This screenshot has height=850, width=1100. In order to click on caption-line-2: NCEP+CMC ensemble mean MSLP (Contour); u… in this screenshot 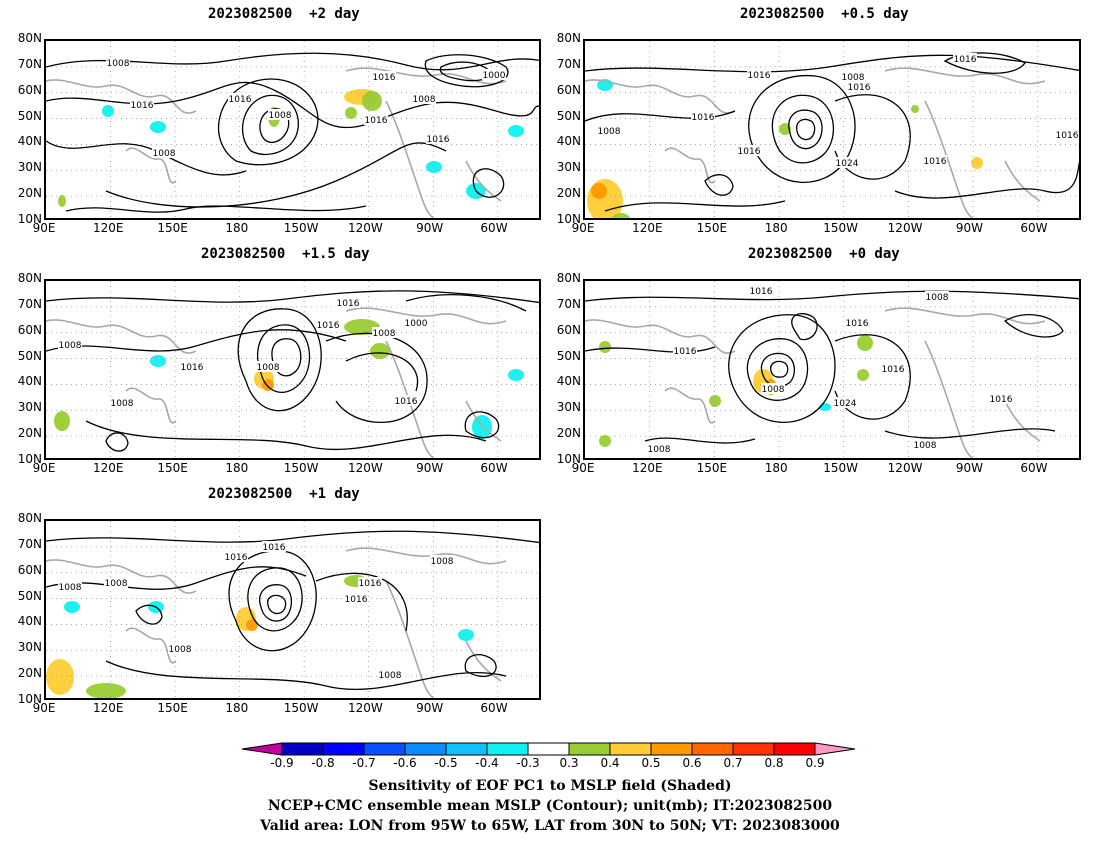, I will do `click(550, 806)`.